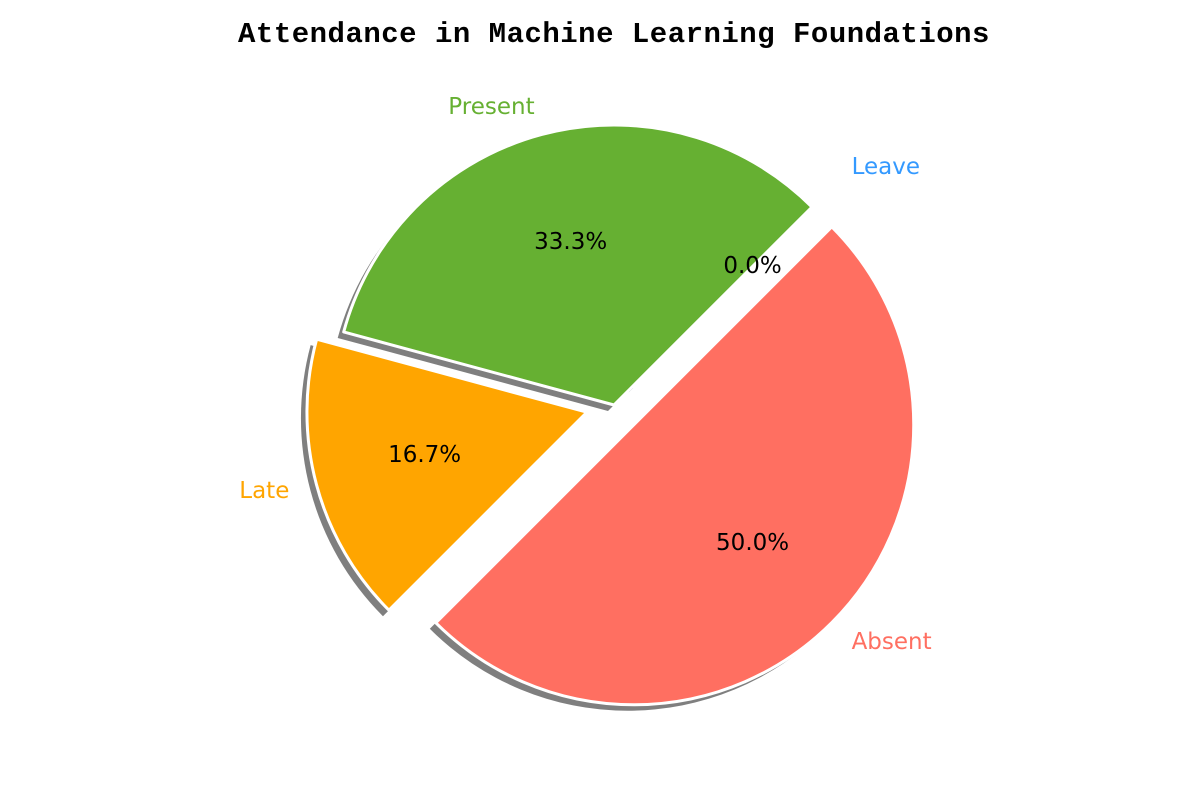 The width and height of the screenshot is (1200, 800). What do you see at coordinates (447, 474) in the screenshot?
I see `pie-slice-late` at bounding box center [447, 474].